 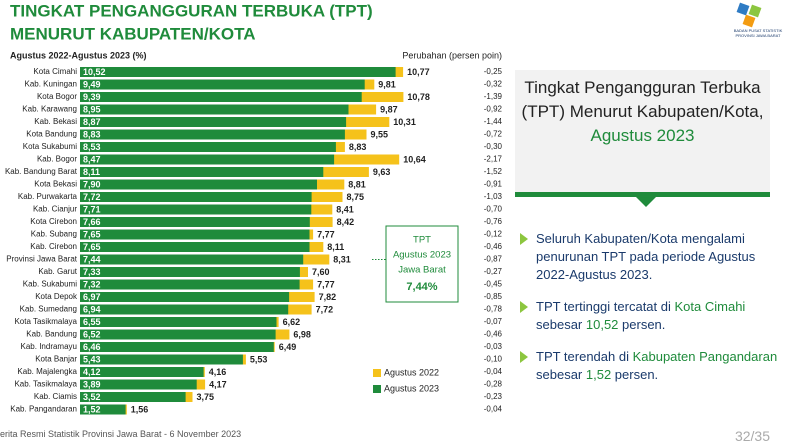 I want to click on change-label: -0,23, so click(x=493, y=396).